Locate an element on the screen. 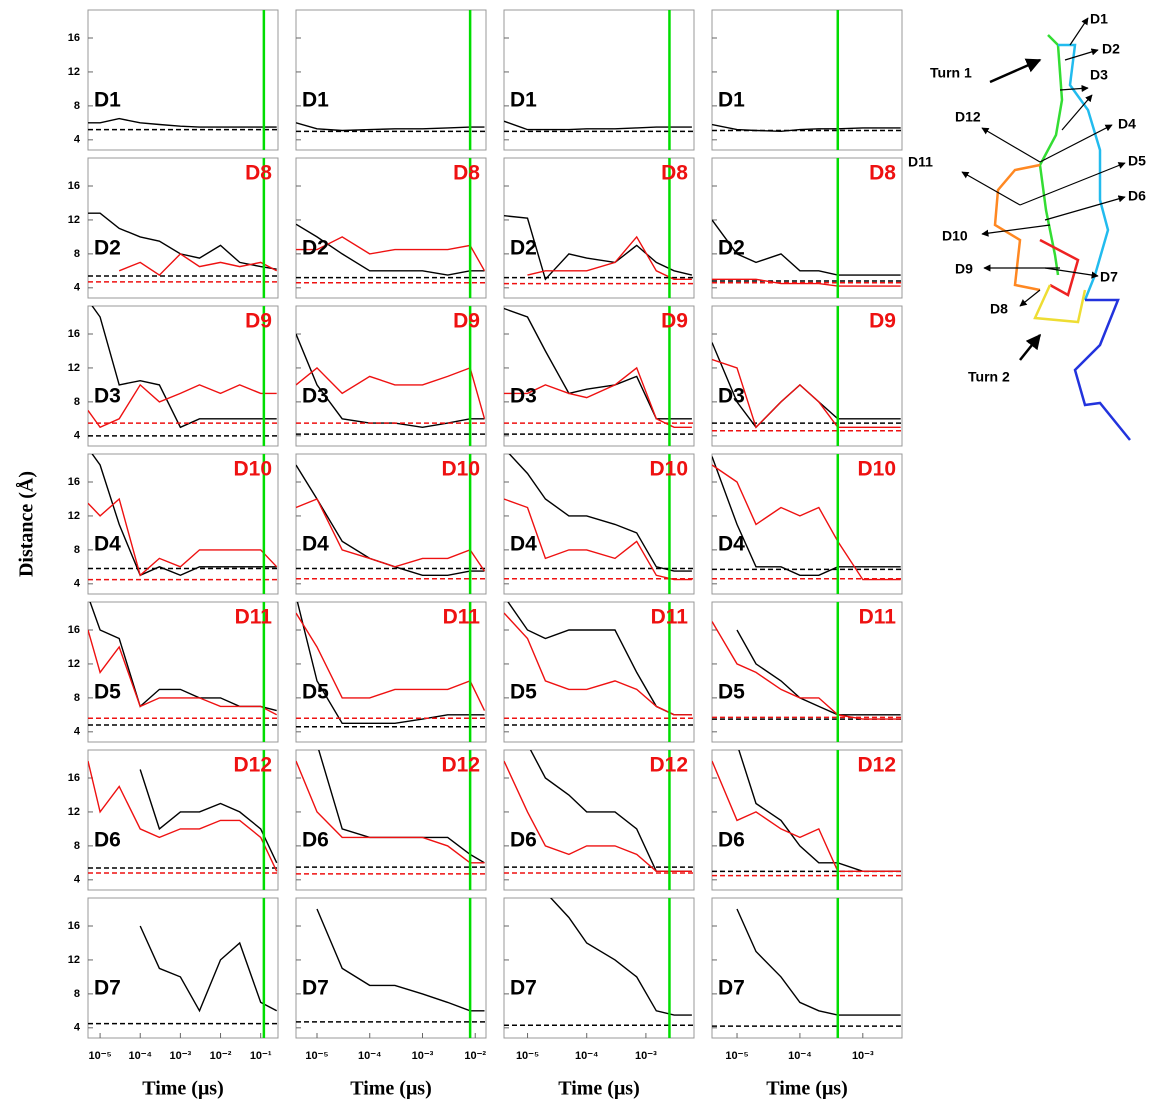 The width and height of the screenshot is (1163, 1107). backbone-orange is located at coordinates (1017, 227).